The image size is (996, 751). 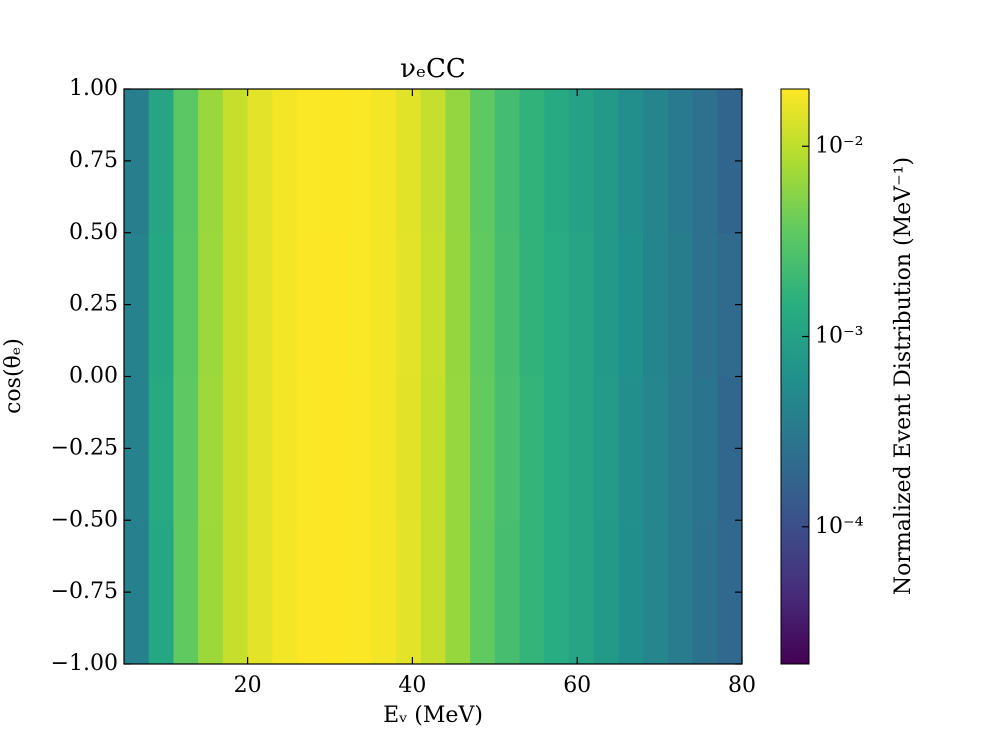 What do you see at coordinates (433, 69) in the screenshot?
I see `chart-title: νₑCC` at bounding box center [433, 69].